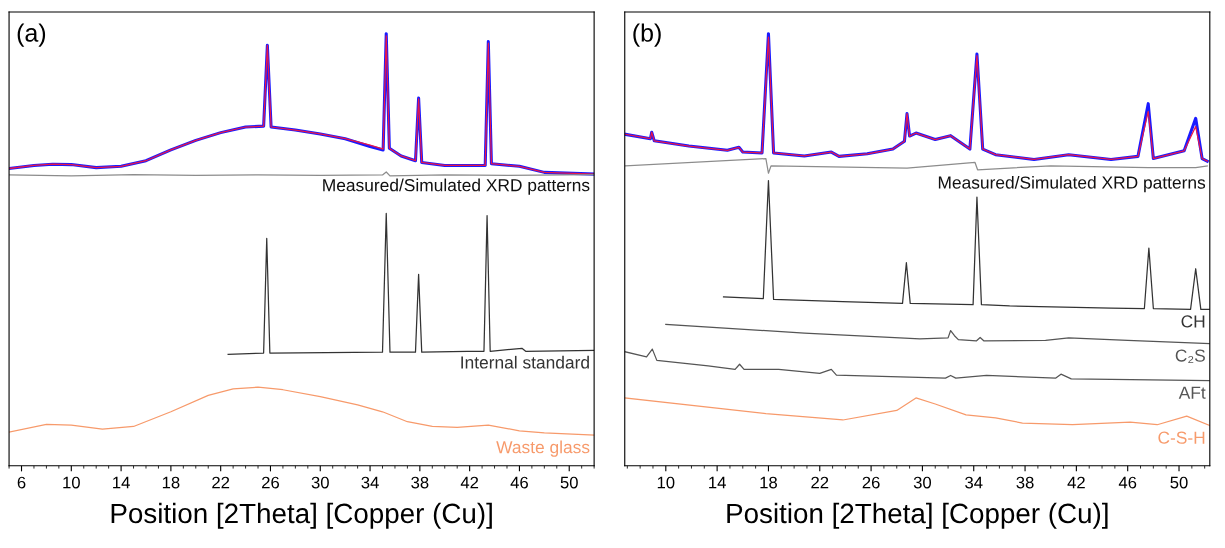  I want to click on series-label: C₂S, so click(1190, 356).